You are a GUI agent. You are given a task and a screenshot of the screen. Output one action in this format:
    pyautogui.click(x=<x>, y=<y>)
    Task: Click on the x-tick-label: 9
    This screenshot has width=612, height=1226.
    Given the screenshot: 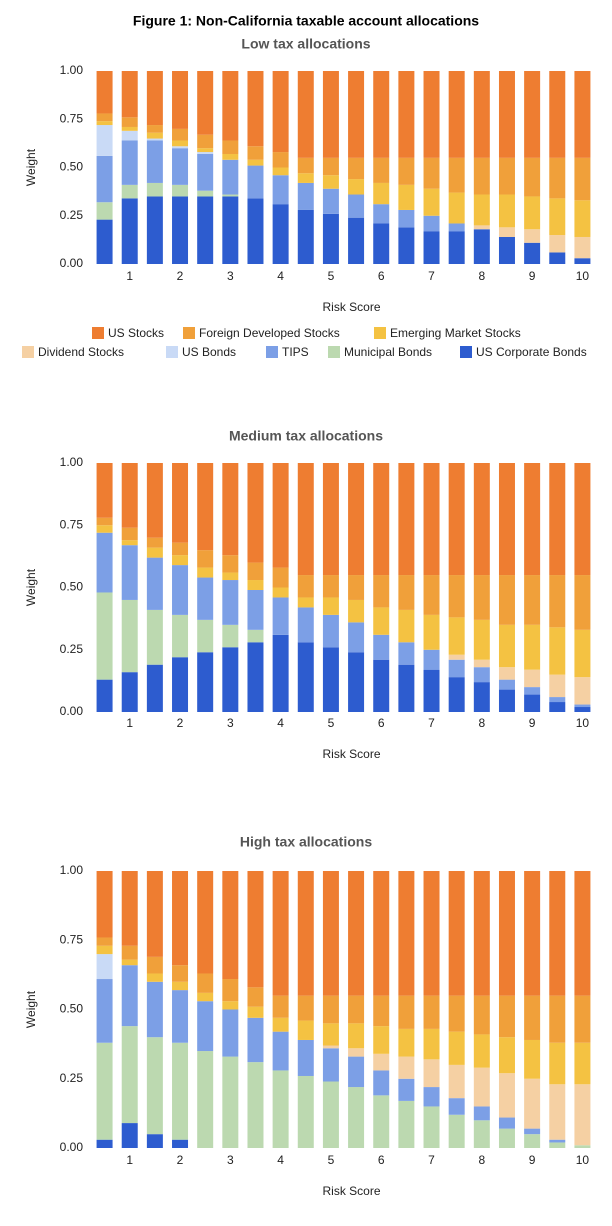 What is the action you would take?
    pyautogui.click(x=532, y=1160)
    